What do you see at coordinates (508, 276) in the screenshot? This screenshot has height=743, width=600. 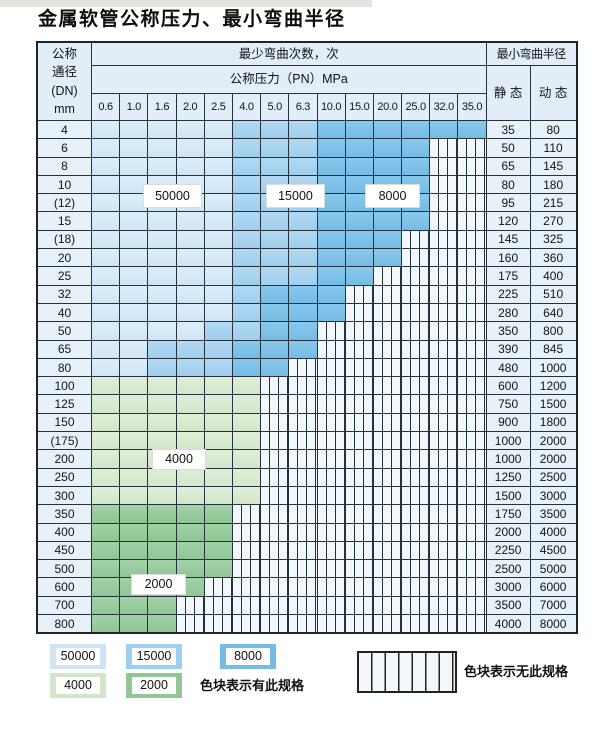 I see `static-radius-value: 175` at bounding box center [508, 276].